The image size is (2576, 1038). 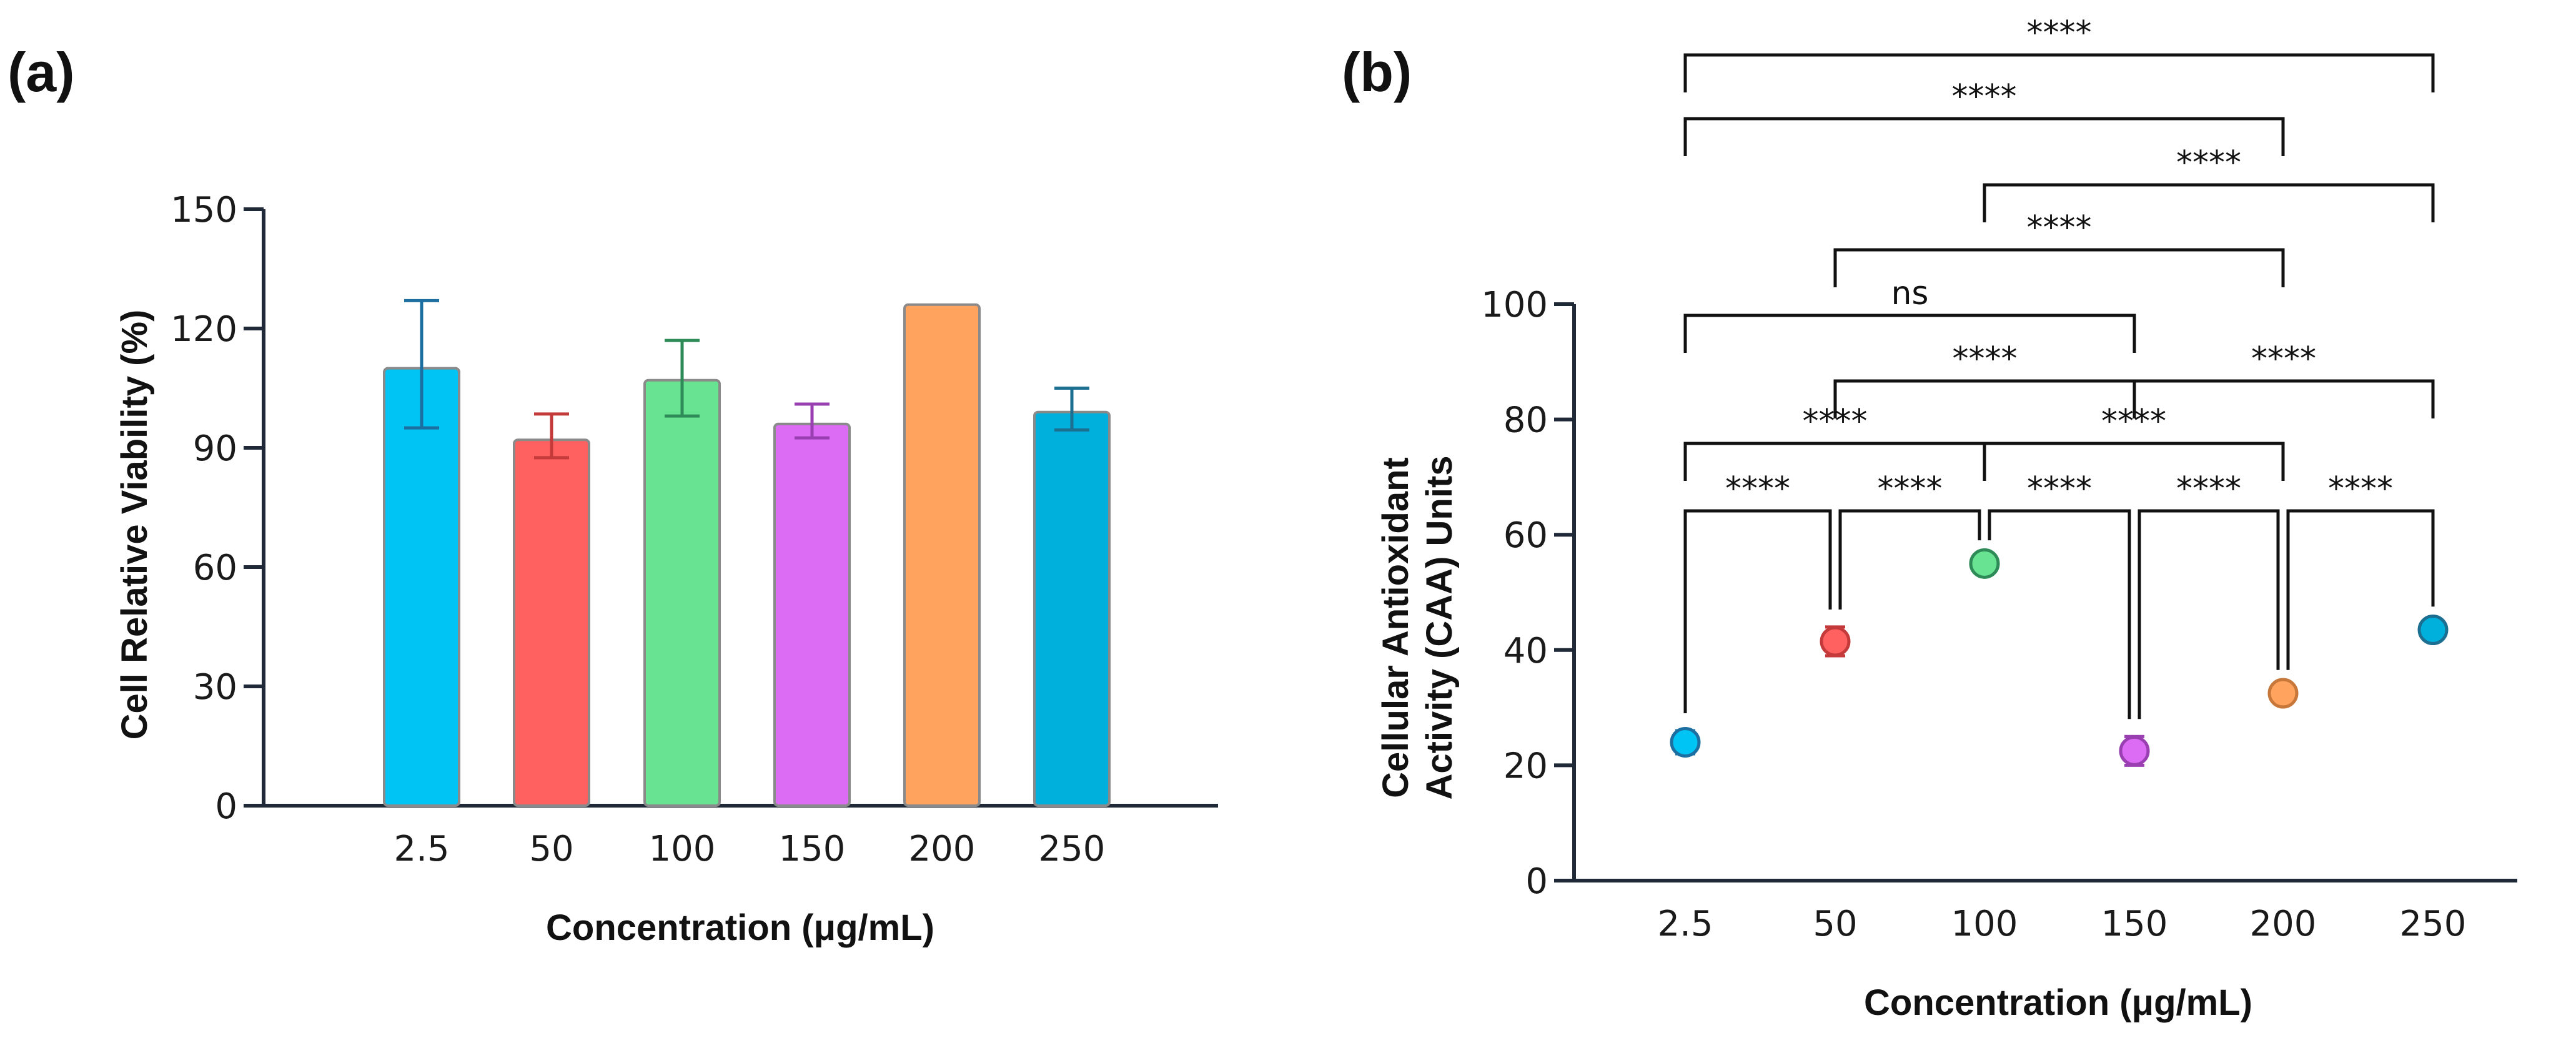 What do you see at coordinates (2059, 228) in the screenshot?
I see `sig-label-50-vs-200: ****` at bounding box center [2059, 228].